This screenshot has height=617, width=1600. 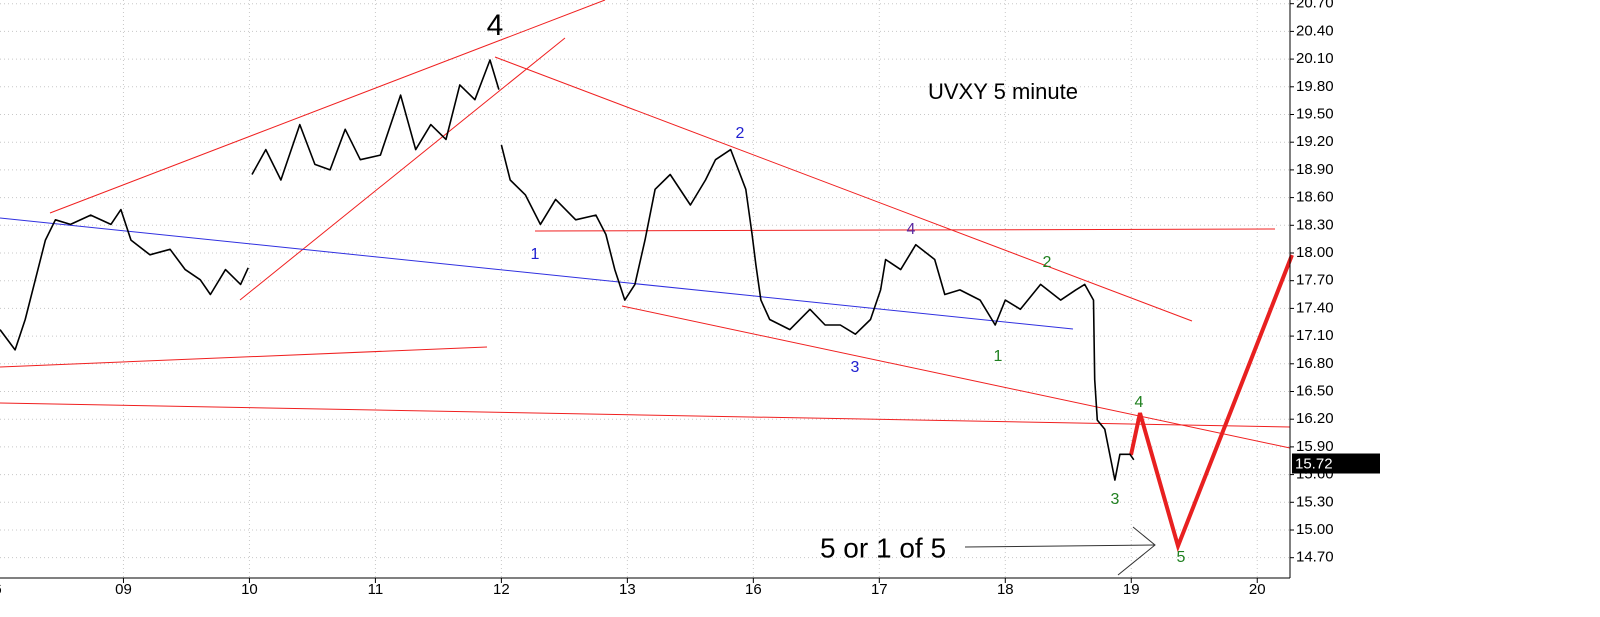 I want to click on projection, so click(x=1211, y=403).